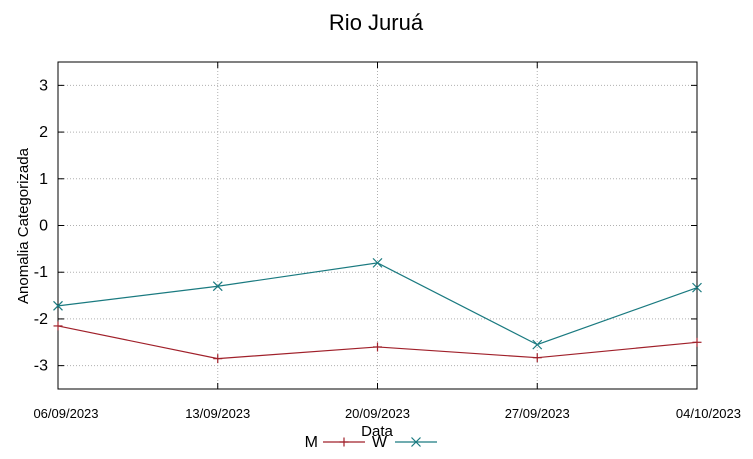 The width and height of the screenshot is (753, 459). What do you see at coordinates (41, 272) in the screenshot?
I see `y-tick-label: -1` at bounding box center [41, 272].